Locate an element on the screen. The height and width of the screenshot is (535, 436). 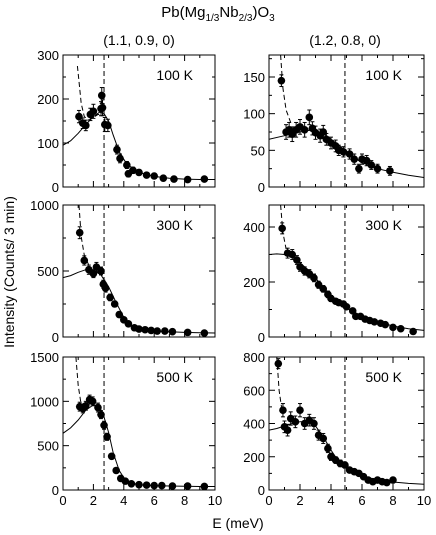
x-tick-label: 0 is located at coordinates (268, 500).